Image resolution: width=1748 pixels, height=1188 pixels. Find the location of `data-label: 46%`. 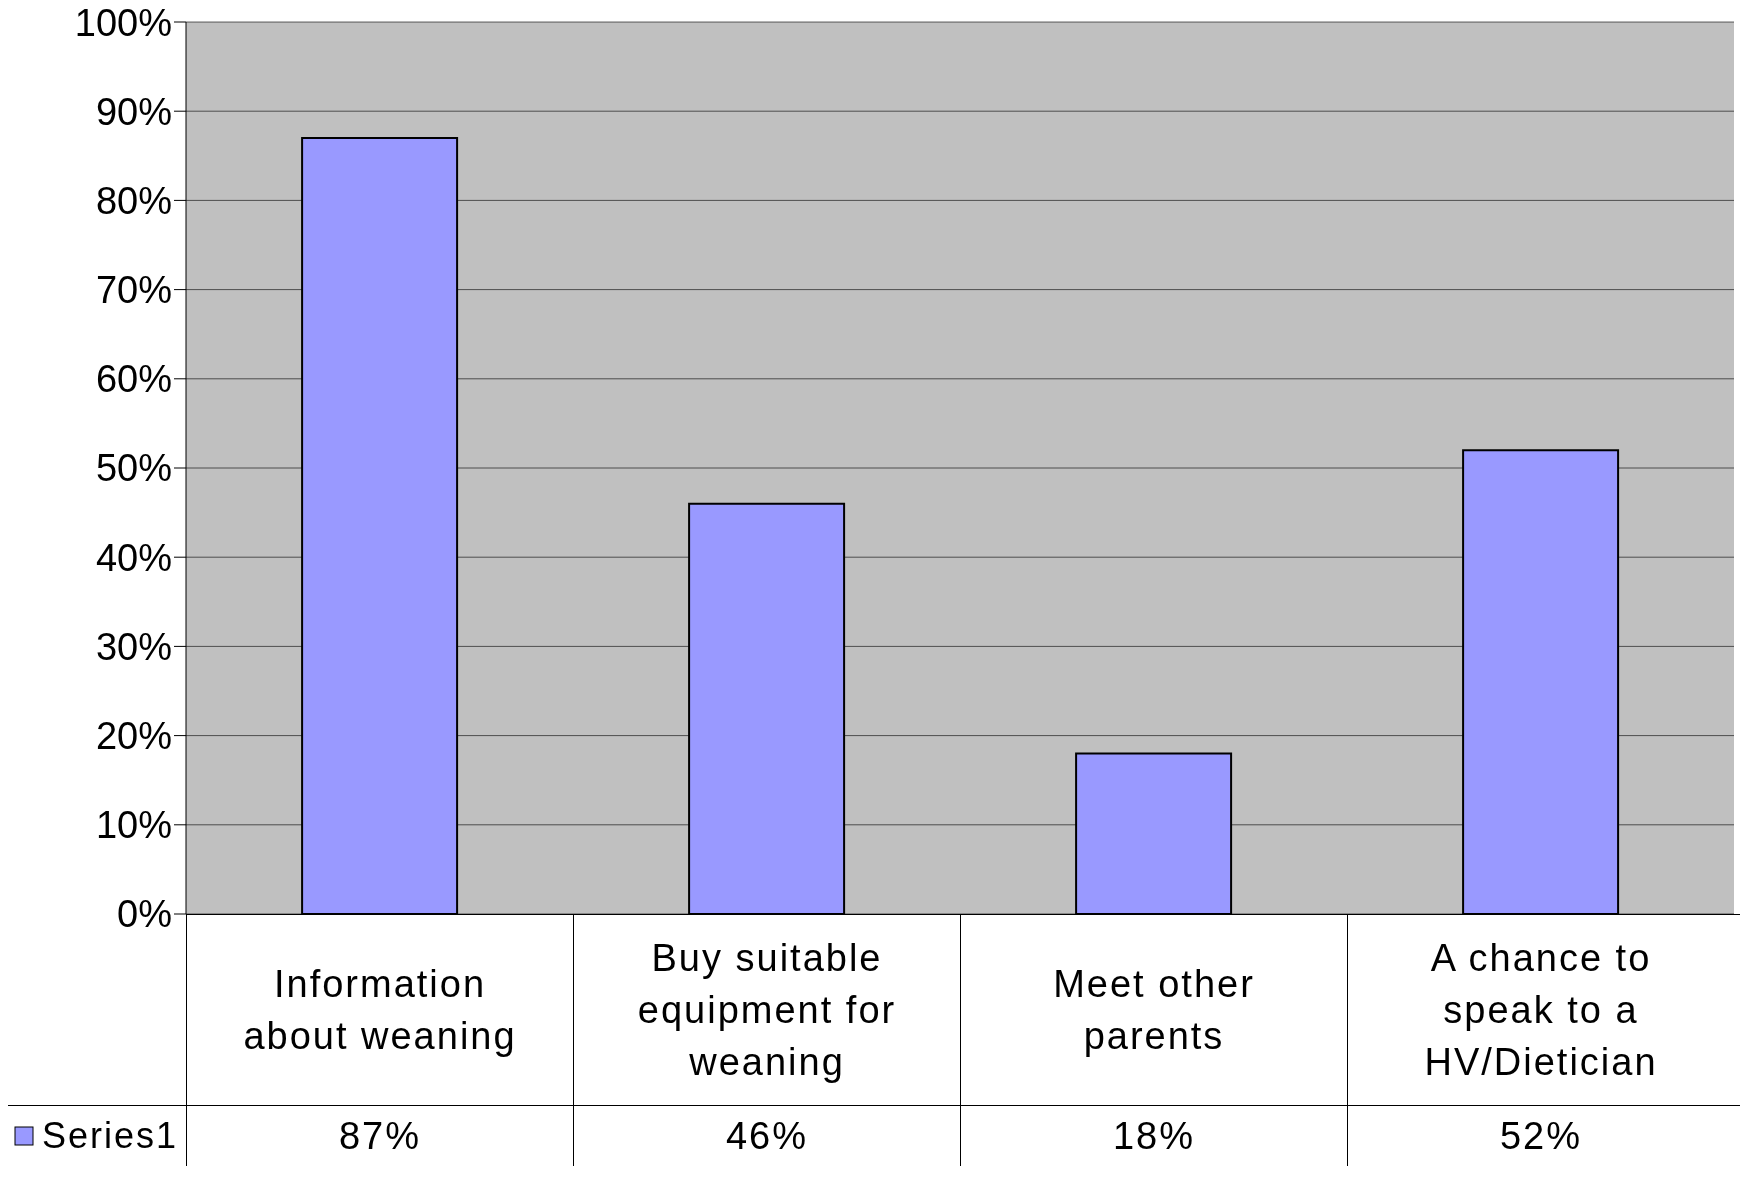

data-label: 46% is located at coordinates (766, 1136).